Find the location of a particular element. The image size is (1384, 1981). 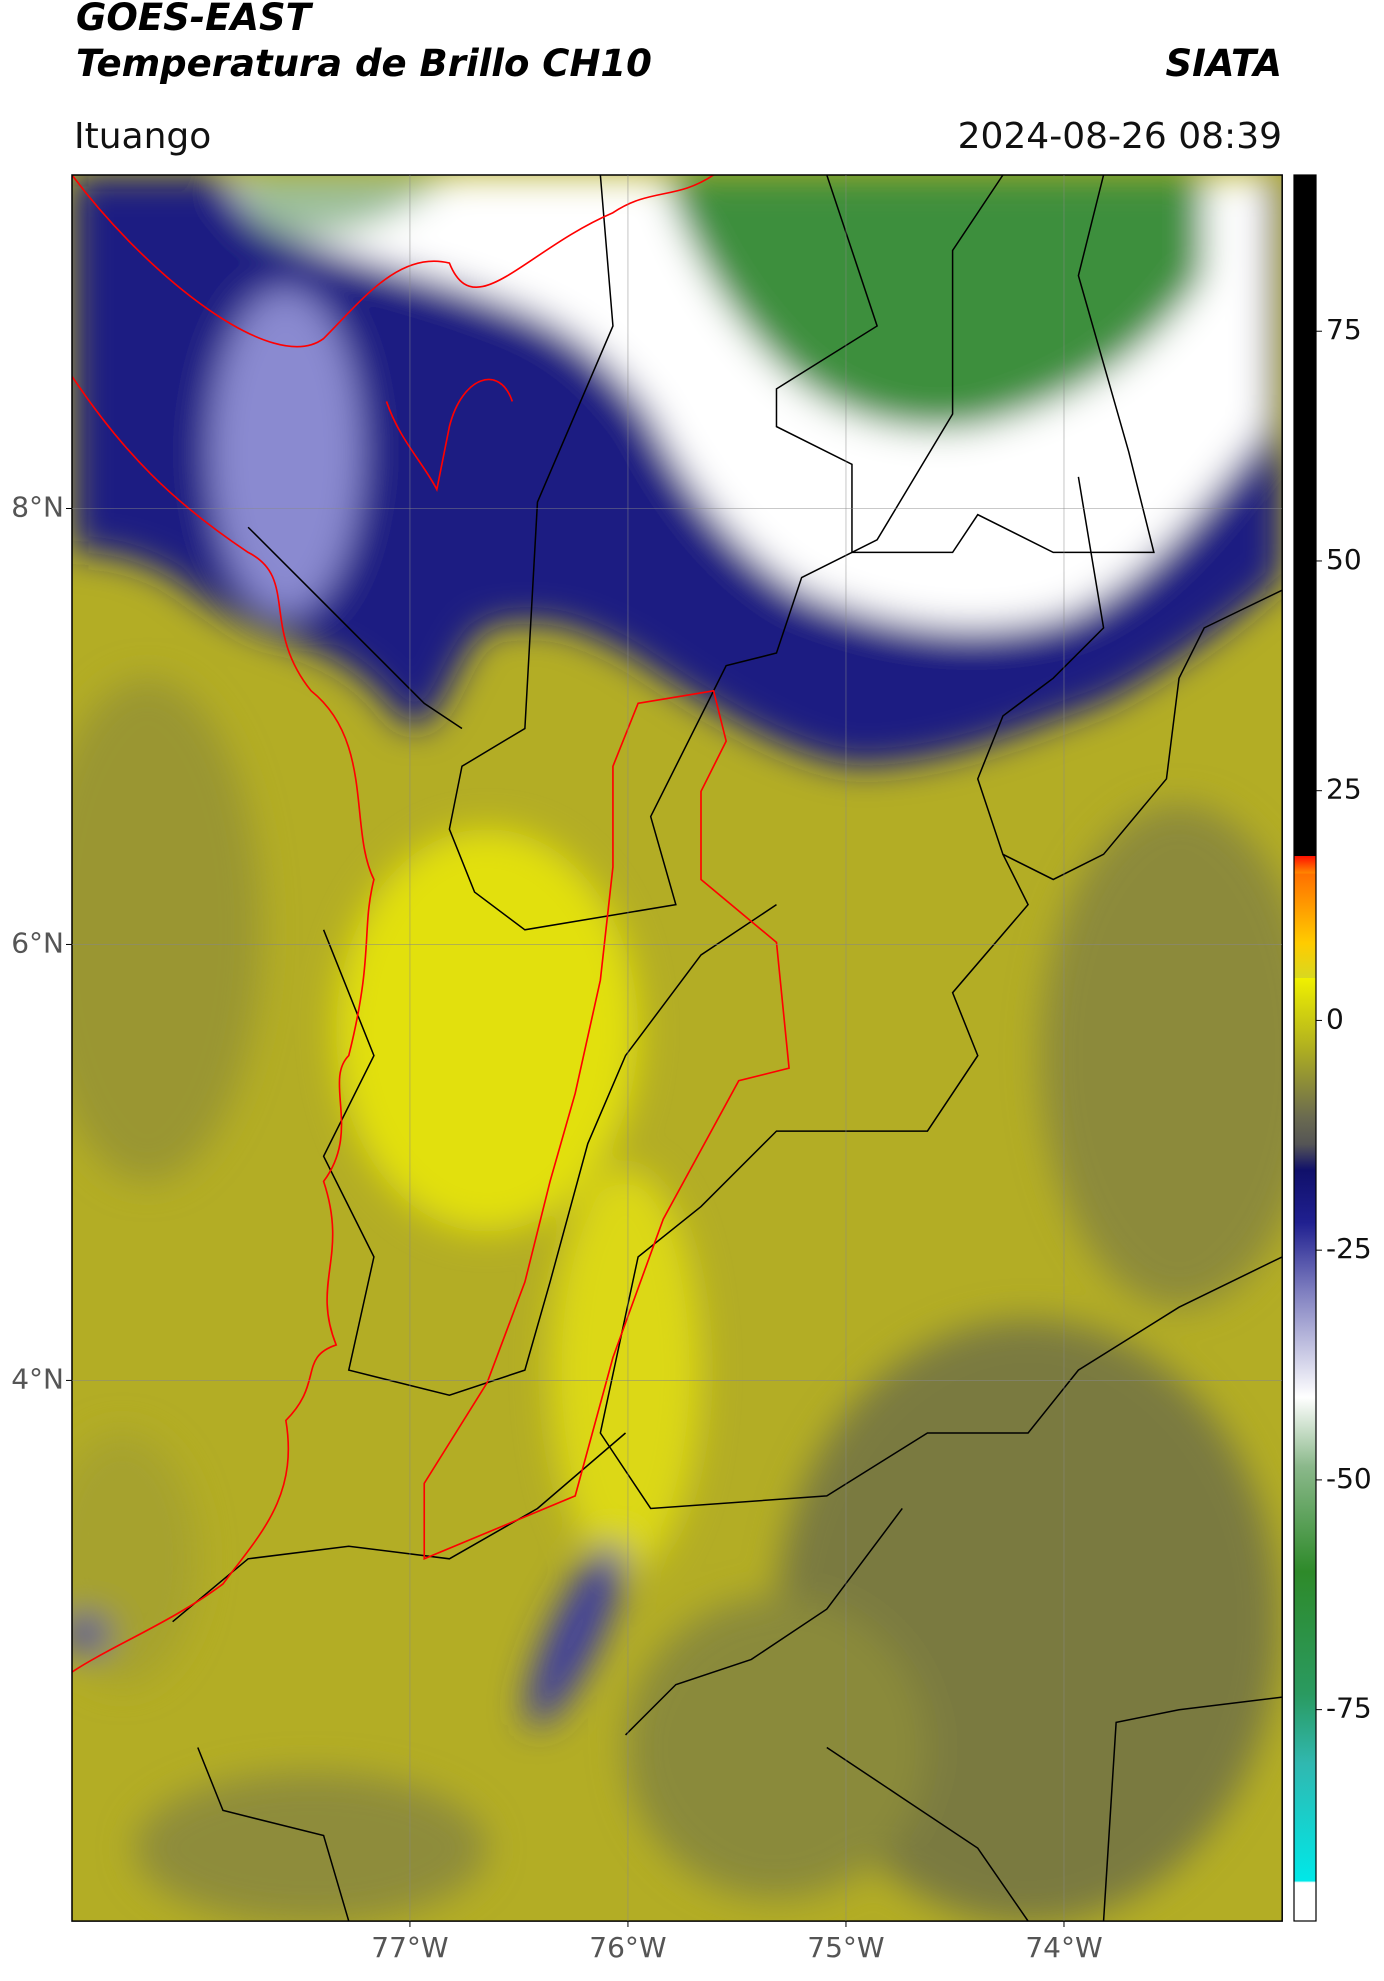

colorbar-tick-label: -50 is located at coordinates (1349, 1478).